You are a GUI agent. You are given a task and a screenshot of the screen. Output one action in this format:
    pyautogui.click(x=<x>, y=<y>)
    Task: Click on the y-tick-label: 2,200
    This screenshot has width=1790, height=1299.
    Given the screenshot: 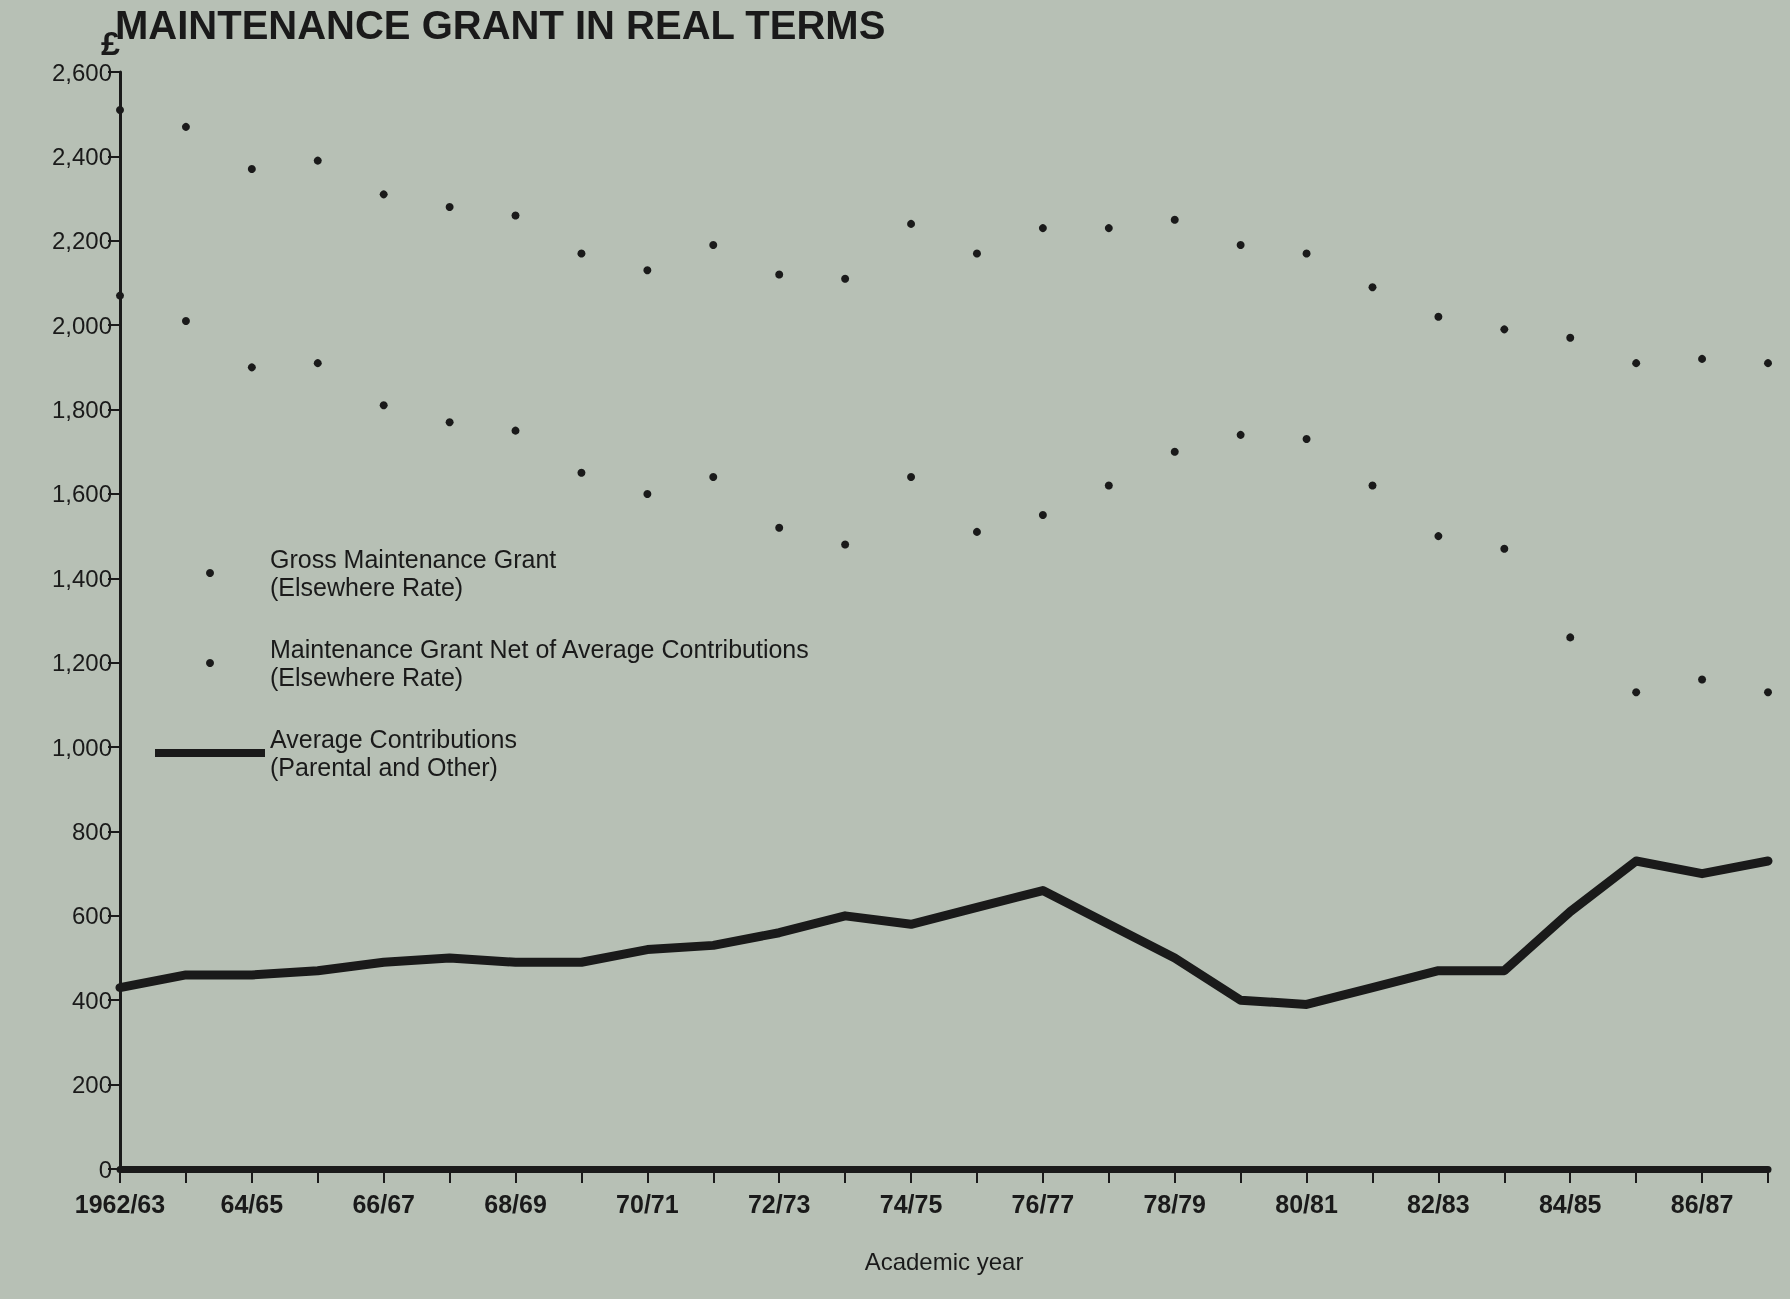 What is the action you would take?
    pyautogui.click(x=81, y=241)
    